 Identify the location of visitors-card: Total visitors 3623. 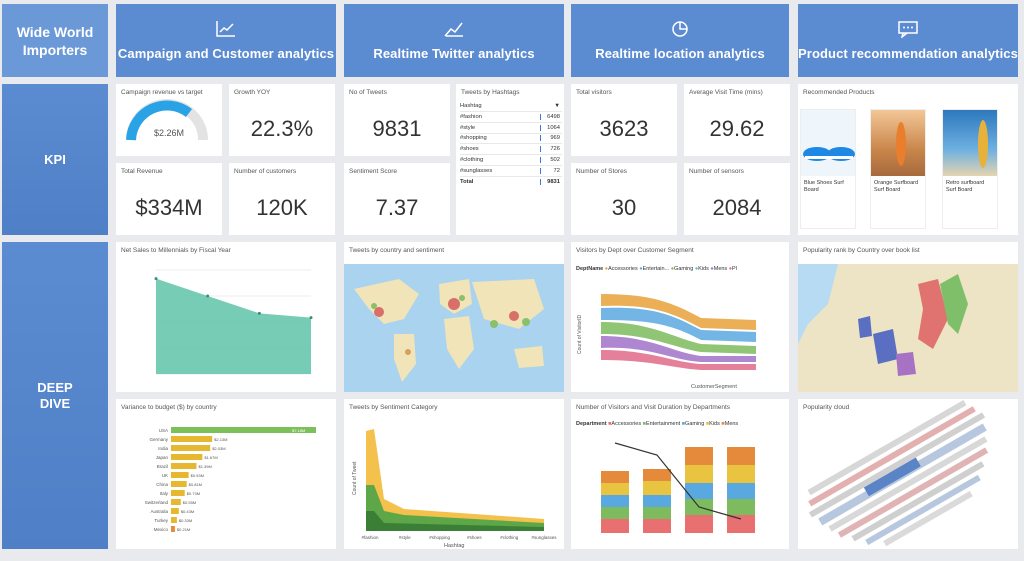
(624, 120).